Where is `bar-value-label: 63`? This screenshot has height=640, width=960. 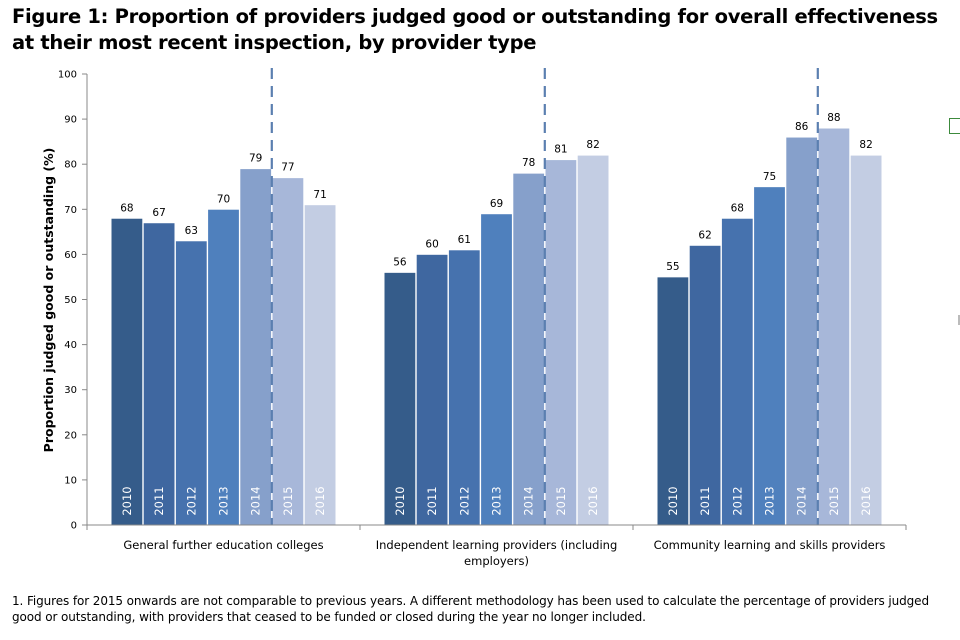 bar-value-label: 63 is located at coordinates (191, 231).